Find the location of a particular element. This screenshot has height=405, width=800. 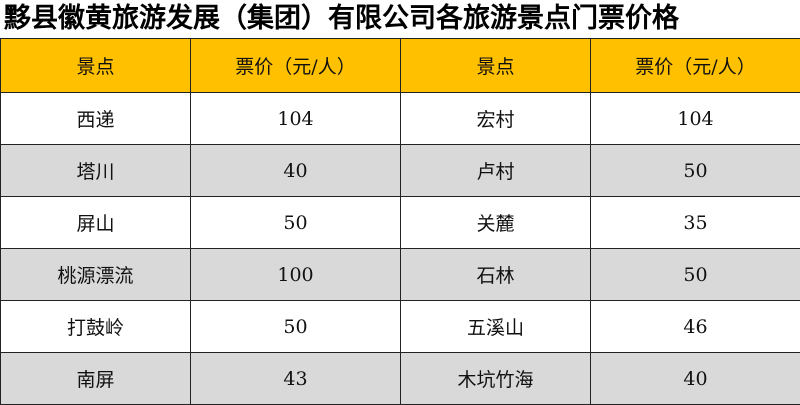

attraction-cell: 打鼓岭 is located at coordinates (96, 327).